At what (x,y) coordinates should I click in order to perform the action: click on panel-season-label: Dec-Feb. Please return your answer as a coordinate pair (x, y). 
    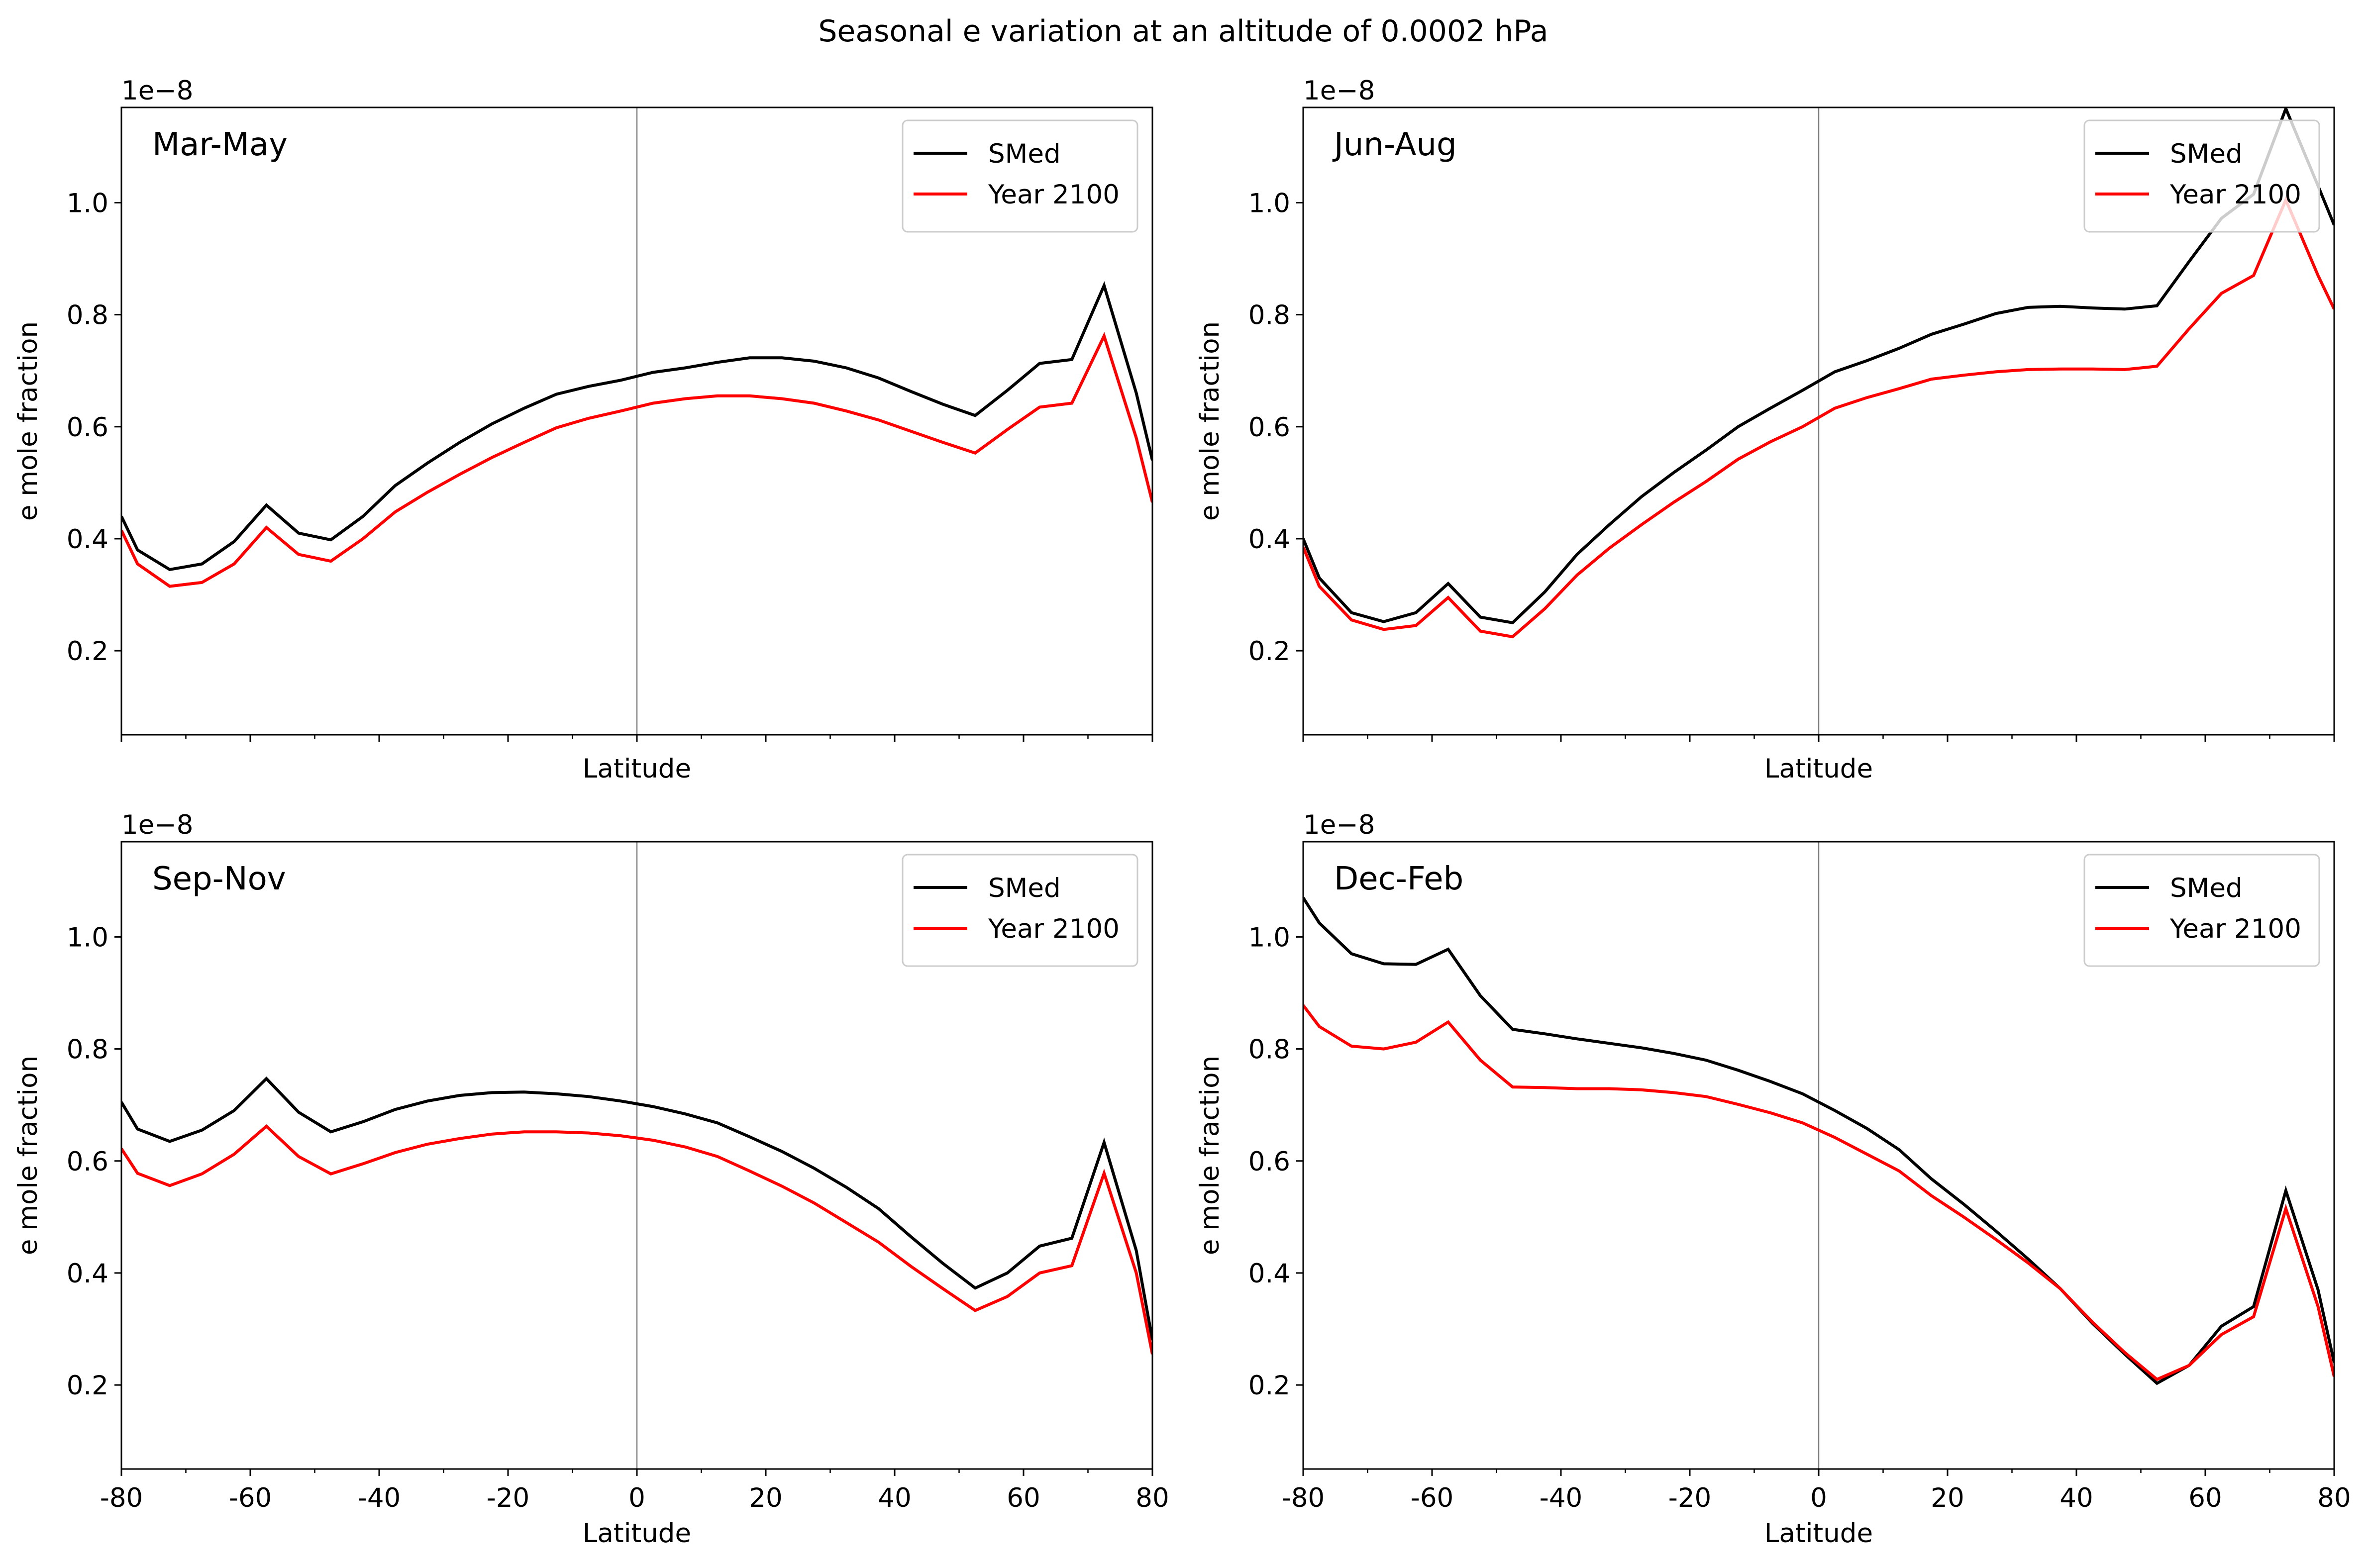
    Looking at the image, I should click on (1399, 879).